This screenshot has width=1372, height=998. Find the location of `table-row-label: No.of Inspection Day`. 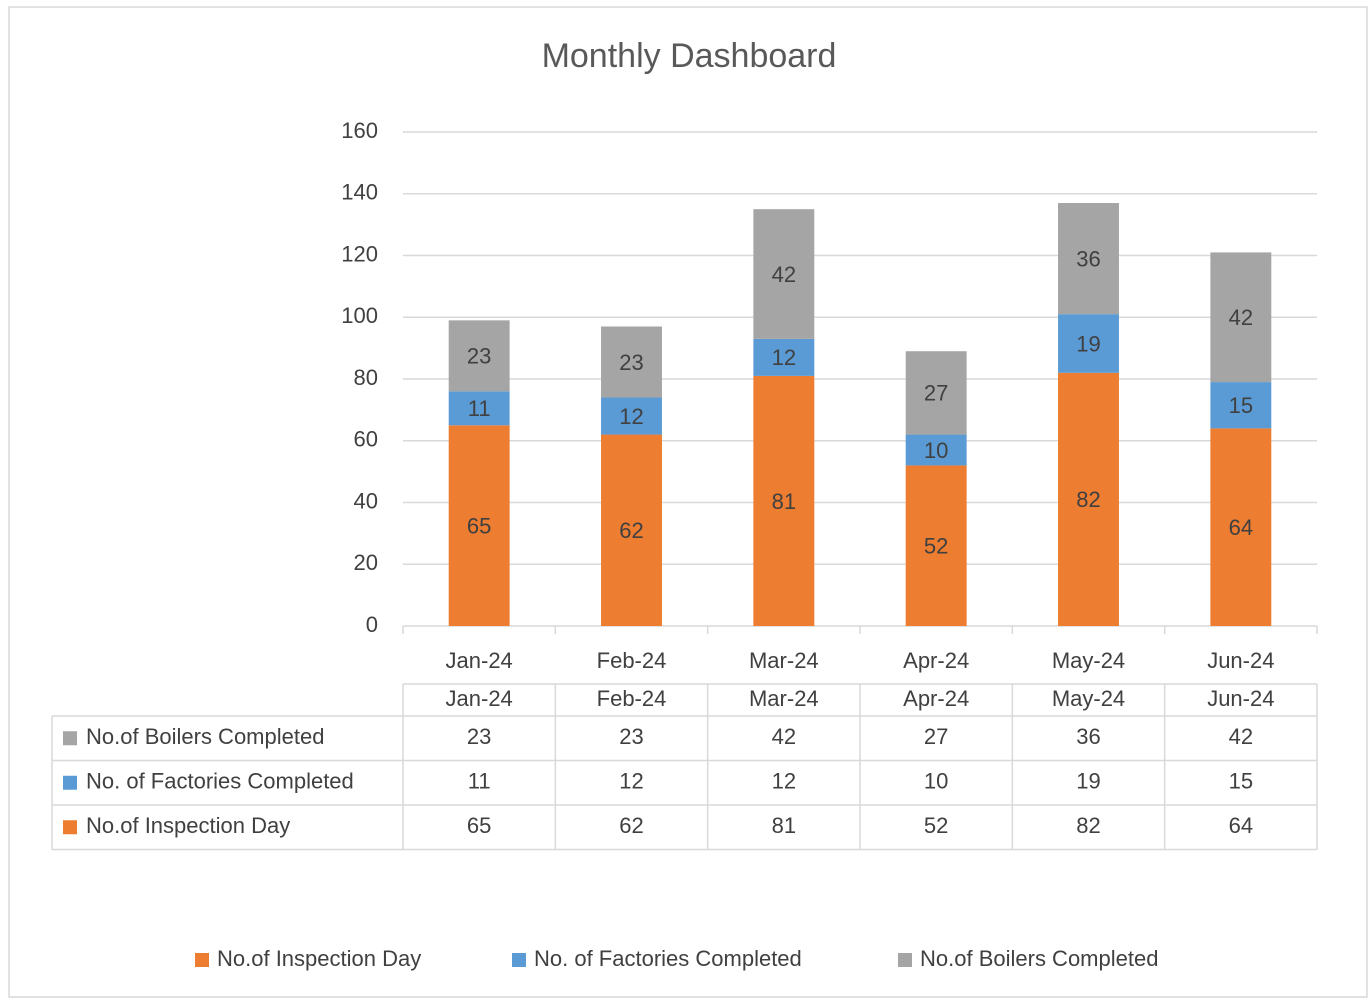

table-row-label: No.of Inspection Day is located at coordinates (188, 825).